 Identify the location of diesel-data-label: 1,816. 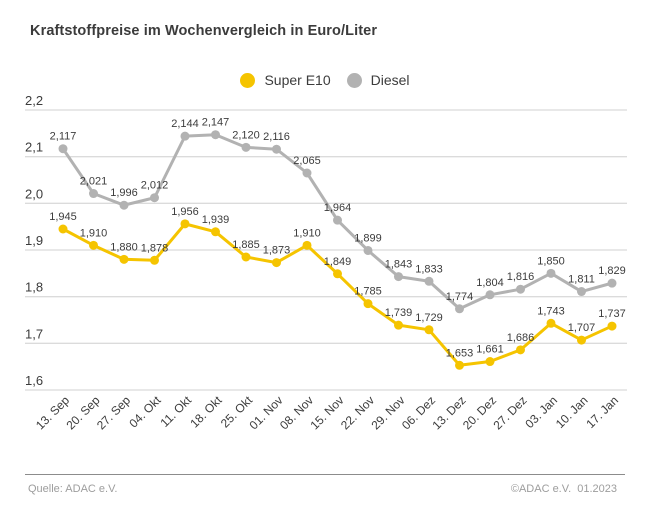
(521, 277).